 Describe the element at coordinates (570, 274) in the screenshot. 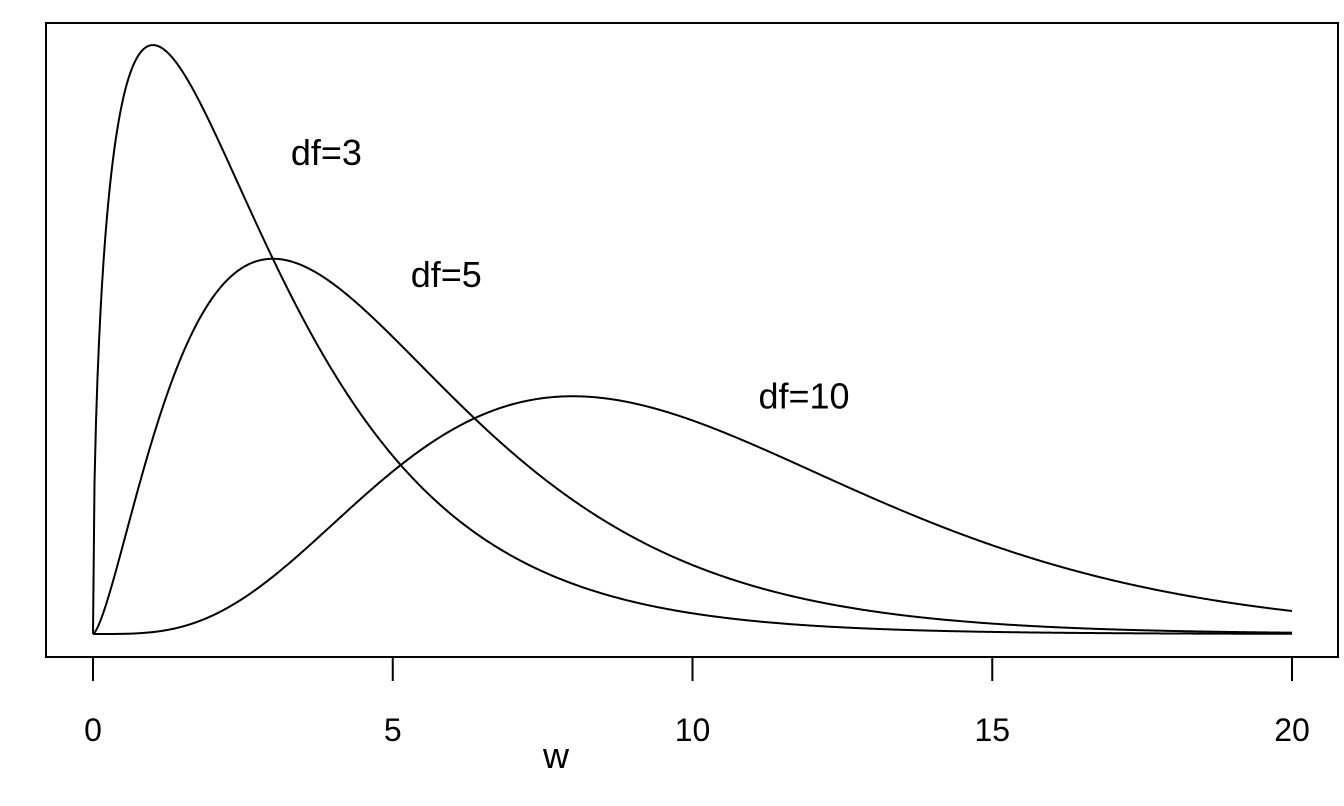

I see `curve-annotations: df=3 df=5 df=10` at that location.